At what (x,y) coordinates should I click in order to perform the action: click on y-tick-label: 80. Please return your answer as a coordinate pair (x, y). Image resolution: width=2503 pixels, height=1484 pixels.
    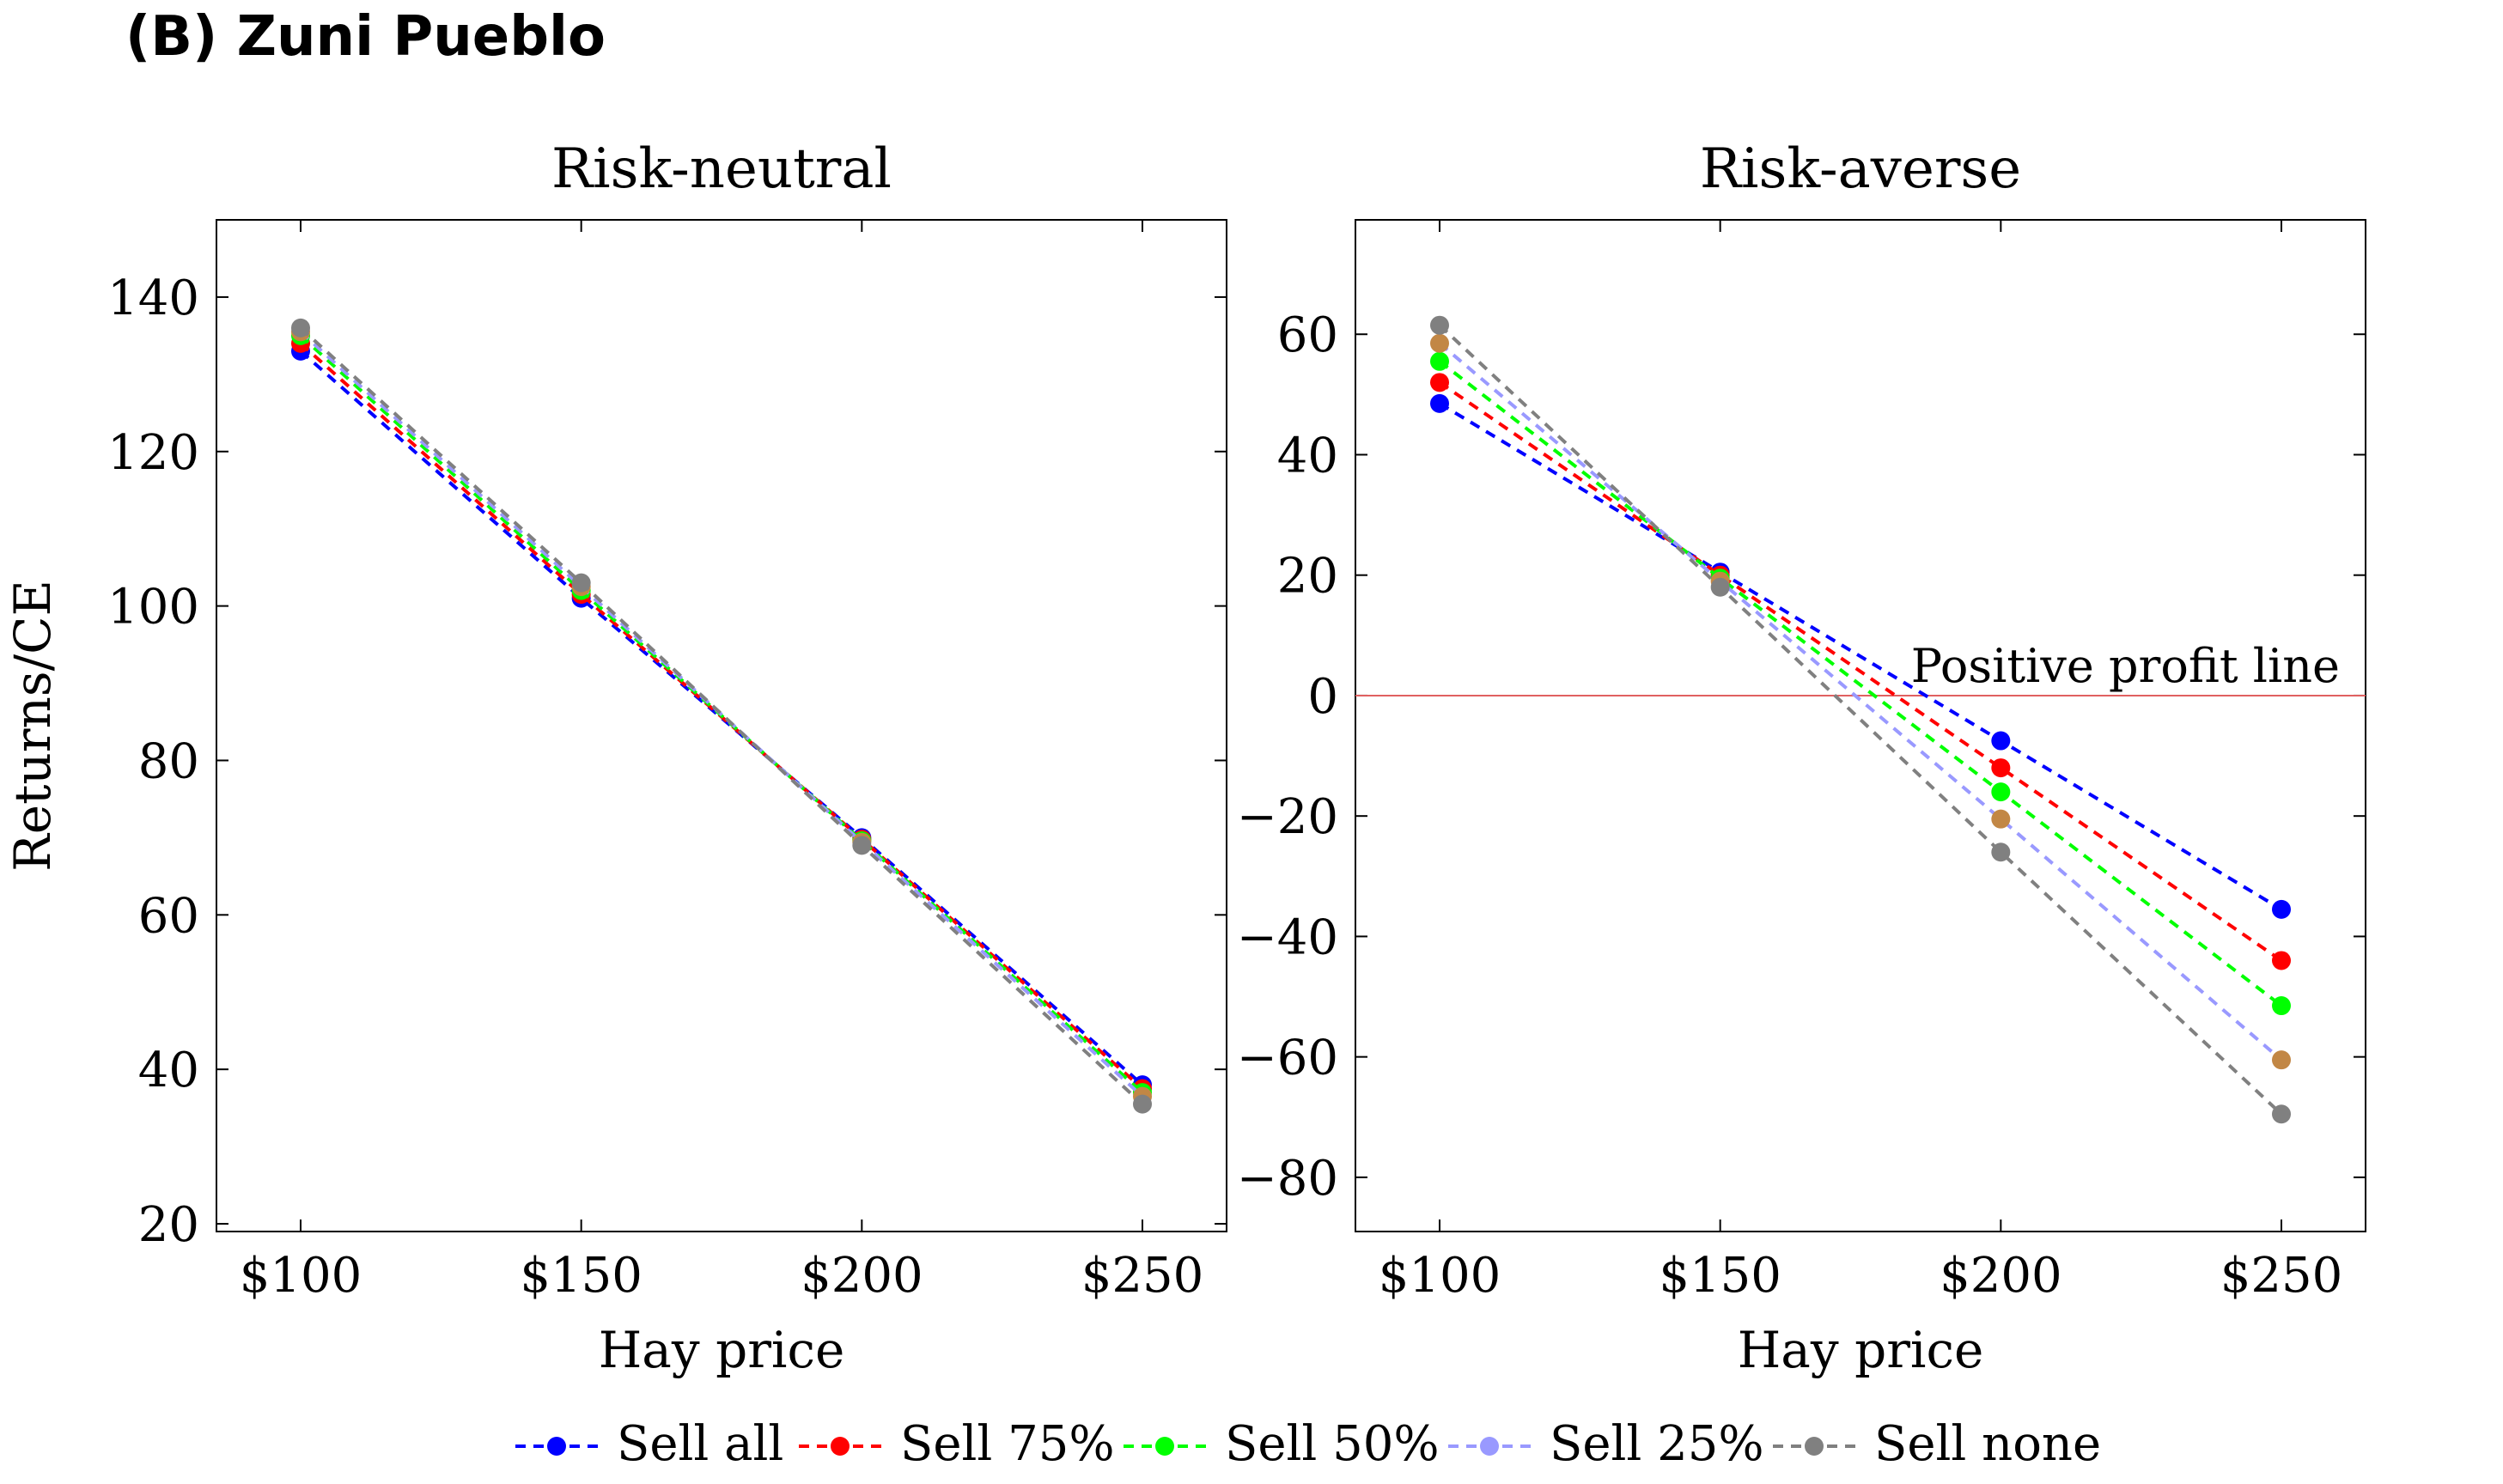
    Looking at the image, I should click on (168, 761).